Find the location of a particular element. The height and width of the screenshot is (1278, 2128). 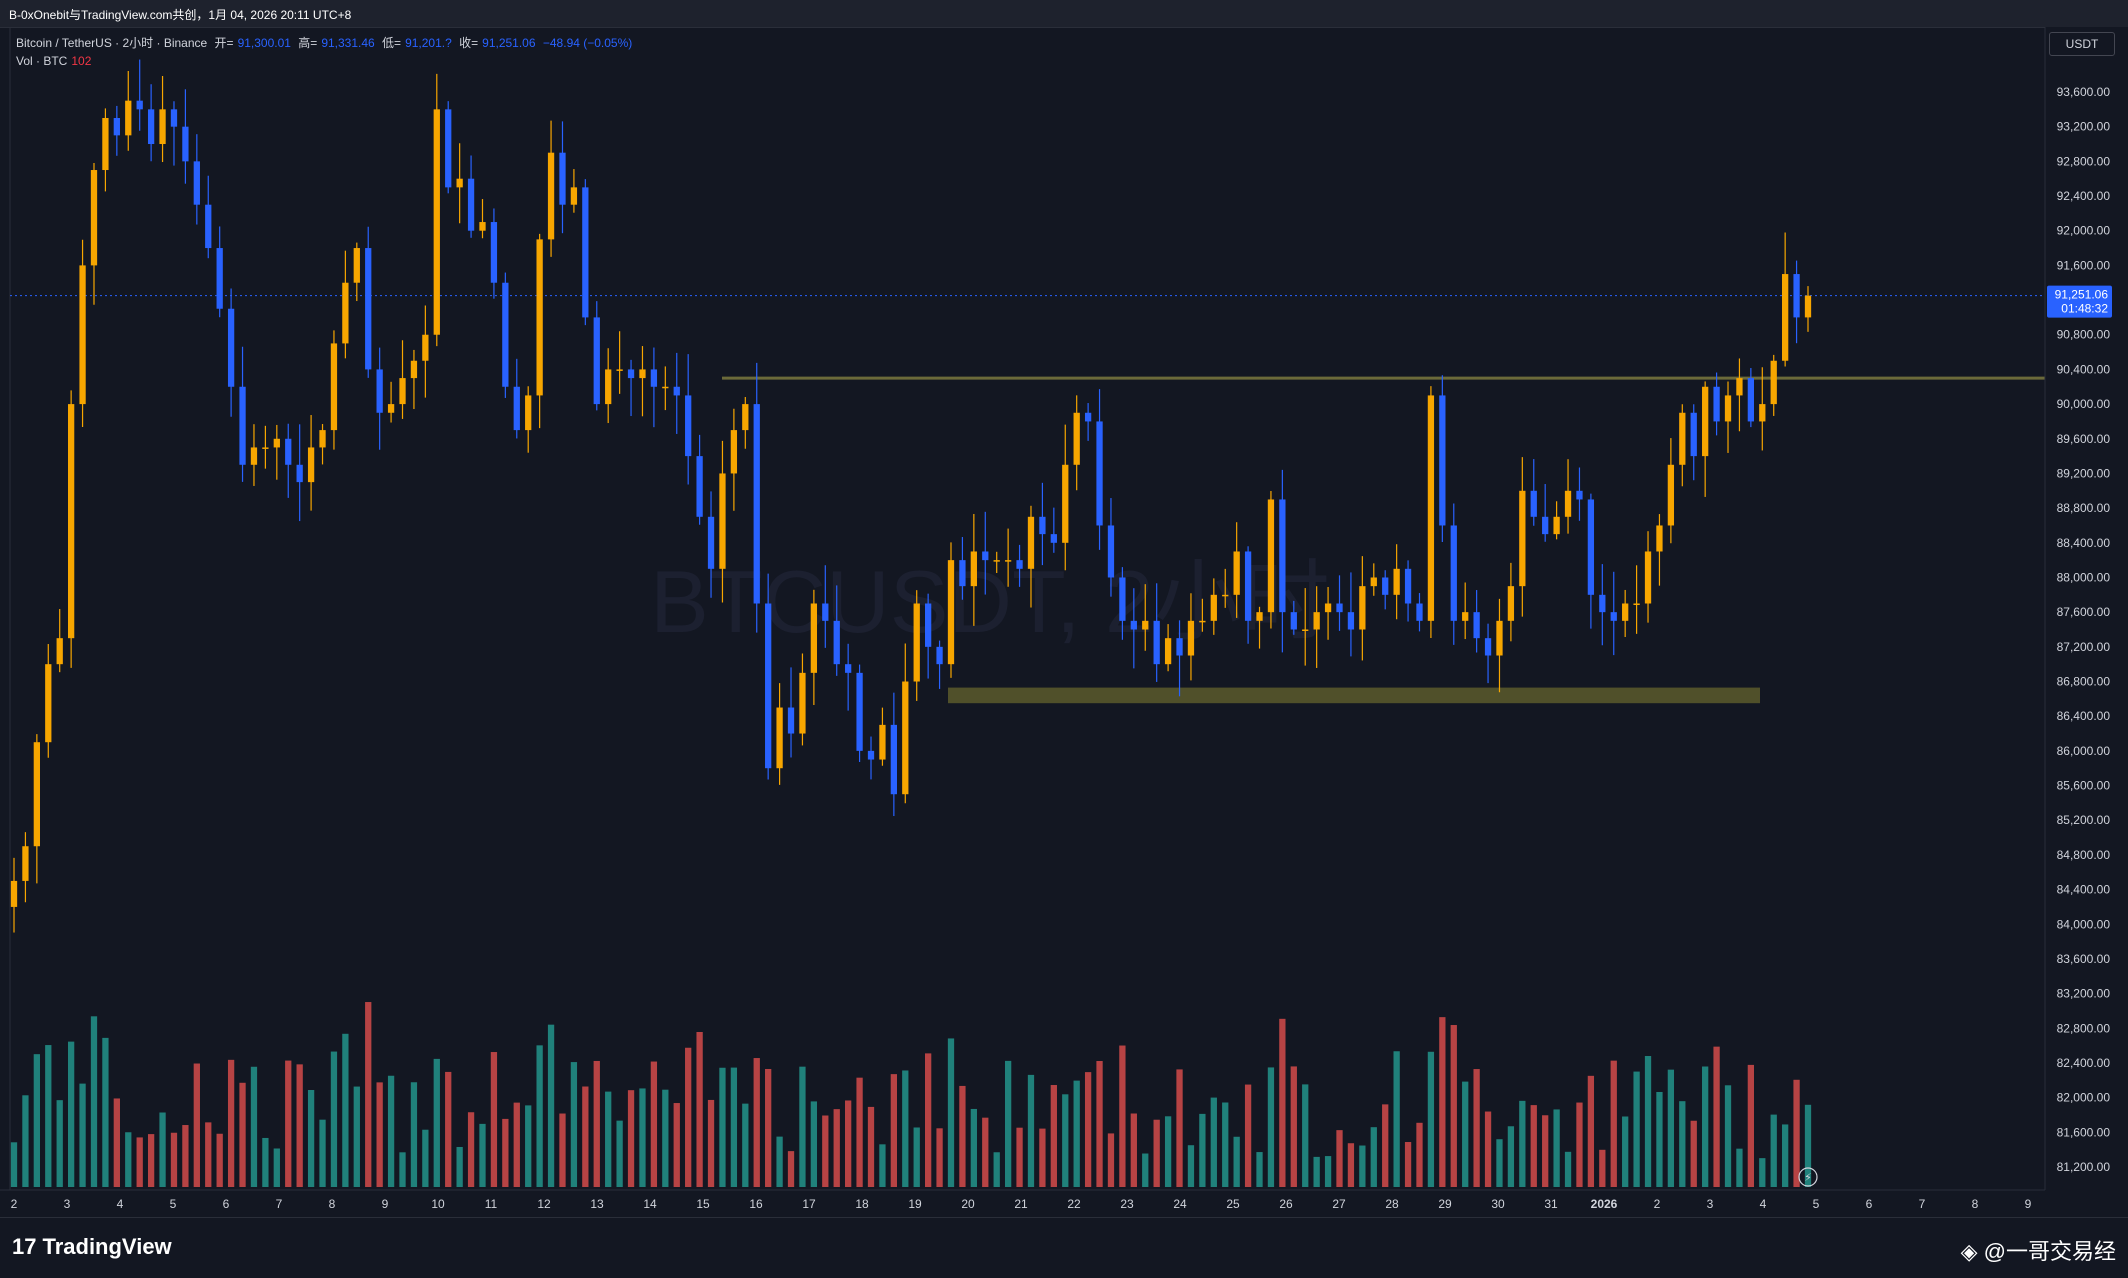

y-tick-label: 86,400.00 is located at coordinates (2084, 716).